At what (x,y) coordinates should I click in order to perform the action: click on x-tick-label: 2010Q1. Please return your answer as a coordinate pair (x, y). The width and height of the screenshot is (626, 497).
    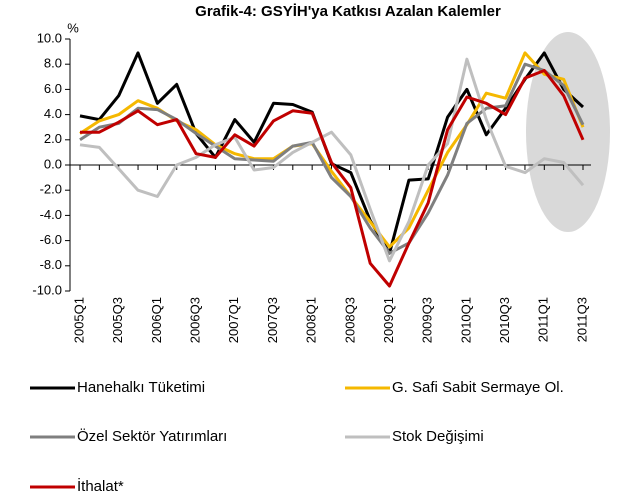
    Looking at the image, I should click on (465, 320).